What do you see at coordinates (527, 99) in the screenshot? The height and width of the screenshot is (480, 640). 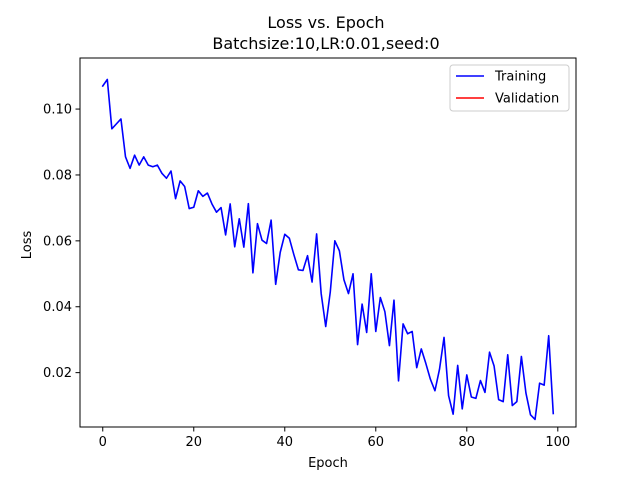 I see `legend-label-validation: Validation` at bounding box center [527, 99].